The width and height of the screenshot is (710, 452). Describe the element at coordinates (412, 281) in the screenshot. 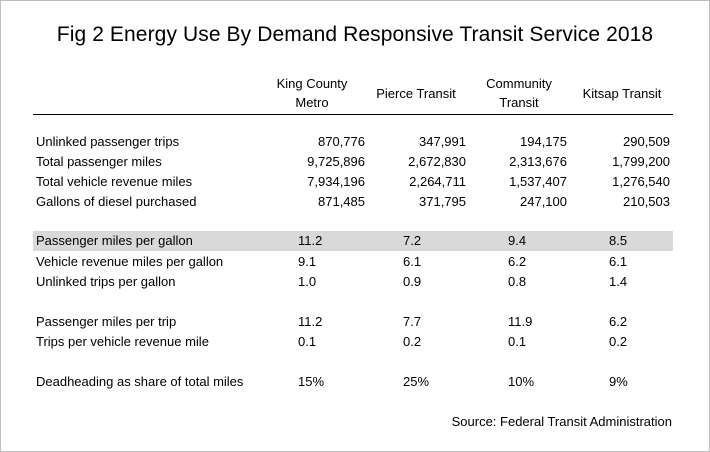

I see `cell-value: 0.9` at that location.